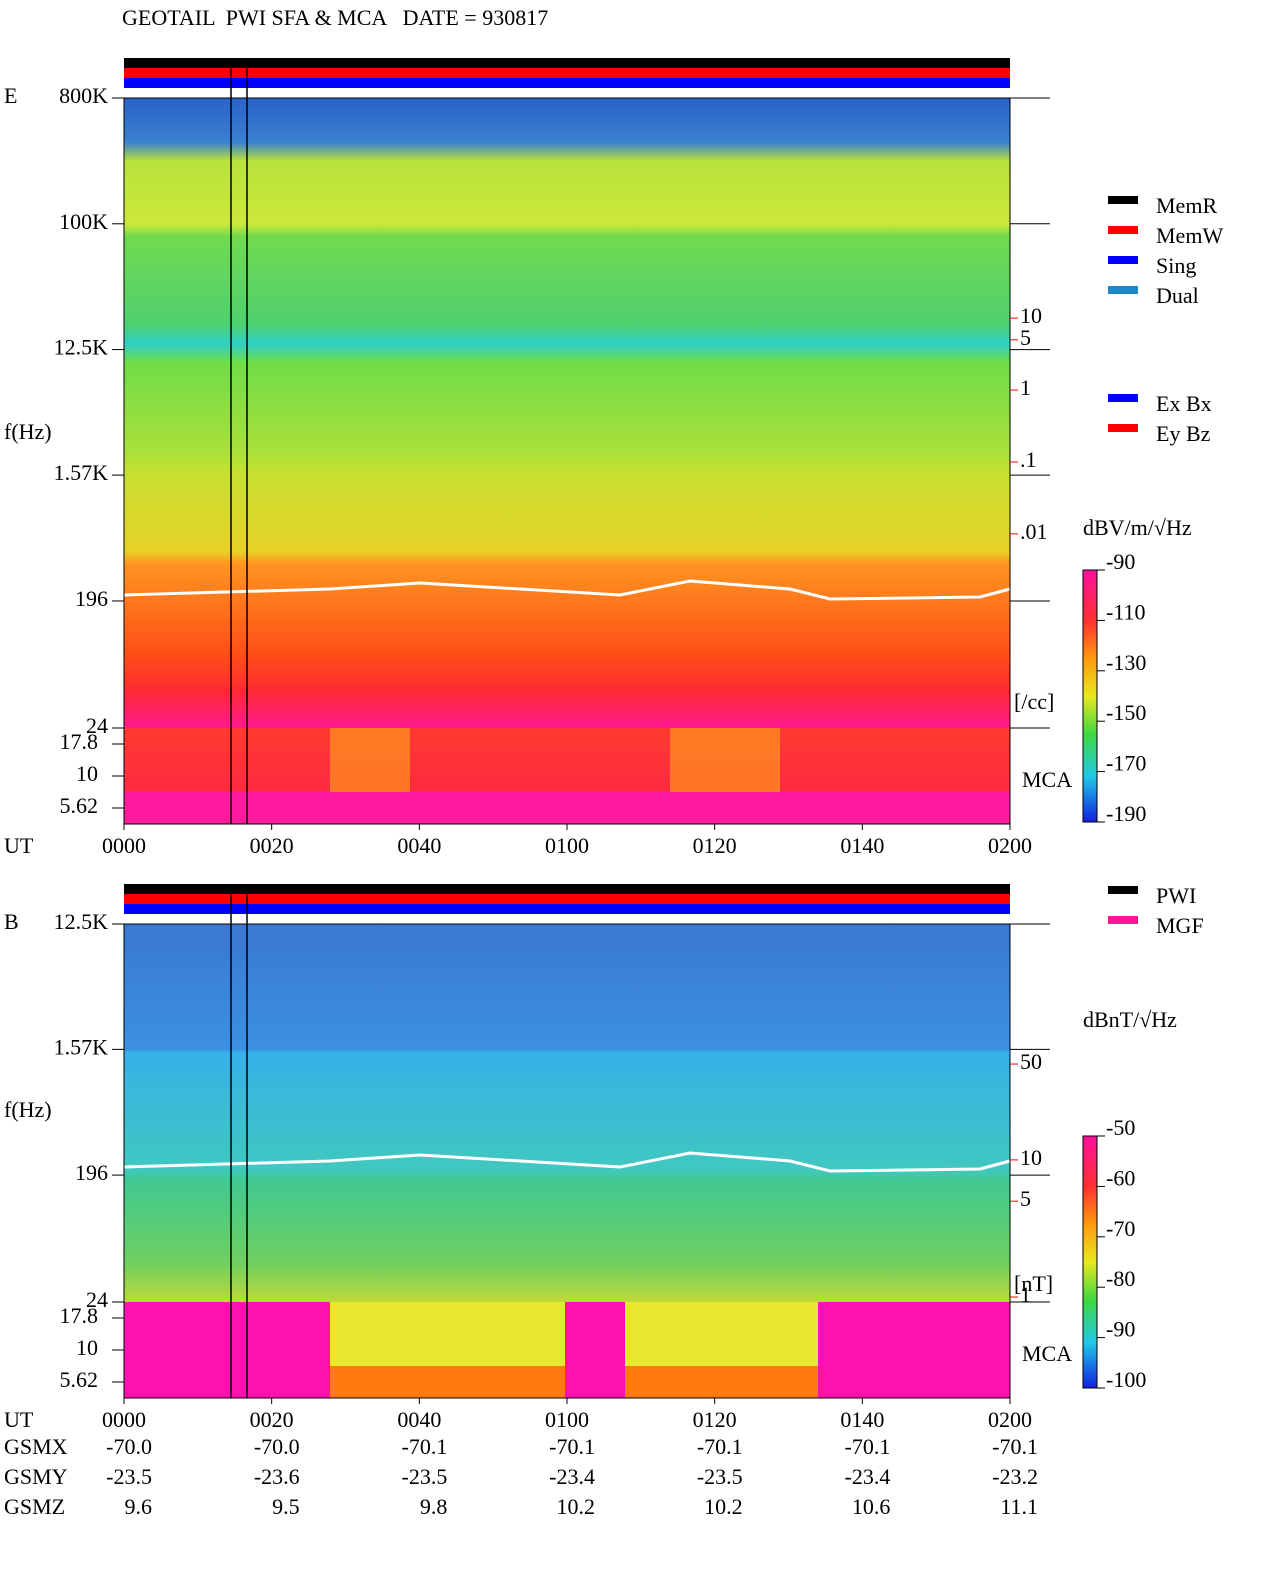  Describe the element at coordinates (1176, 895) in the screenshot. I see `legend-label: PWI` at that location.